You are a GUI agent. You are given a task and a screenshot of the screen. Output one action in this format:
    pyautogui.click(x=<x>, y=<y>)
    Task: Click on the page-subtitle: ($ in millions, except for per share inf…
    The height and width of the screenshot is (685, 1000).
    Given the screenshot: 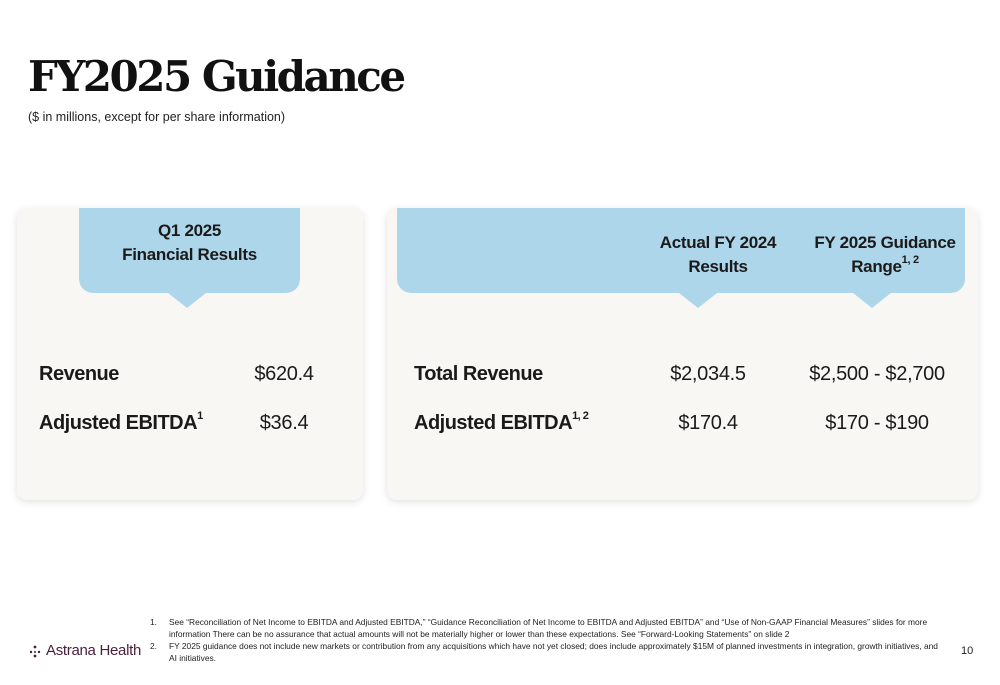 What is the action you would take?
    pyautogui.click(x=157, y=117)
    